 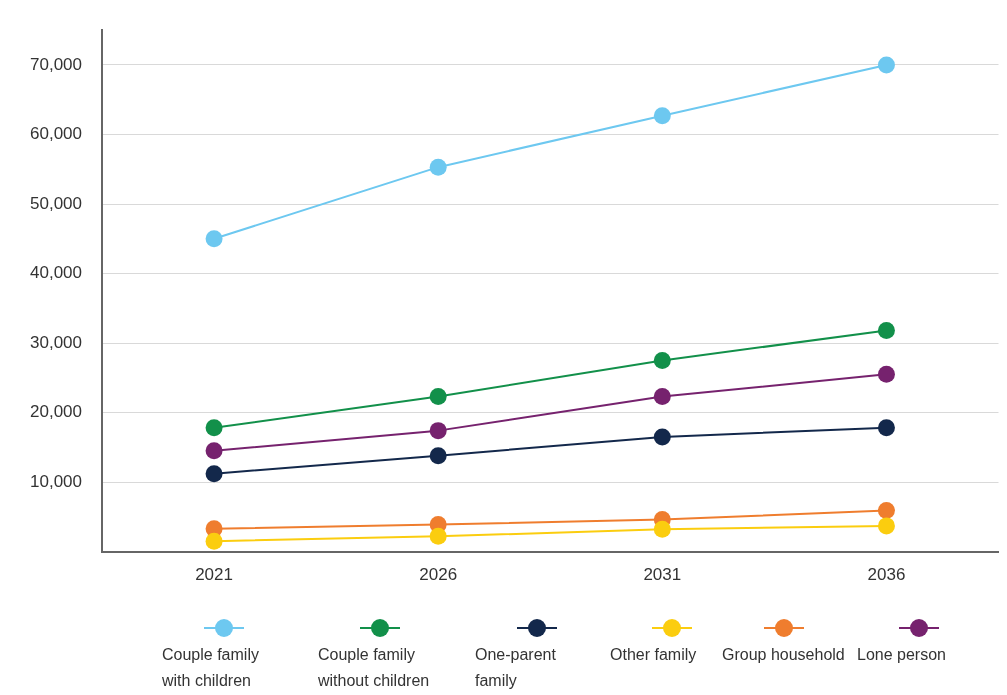 What do you see at coordinates (214, 575) in the screenshot?
I see `x-tick-label: 2021` at bounding box center [214, 575].